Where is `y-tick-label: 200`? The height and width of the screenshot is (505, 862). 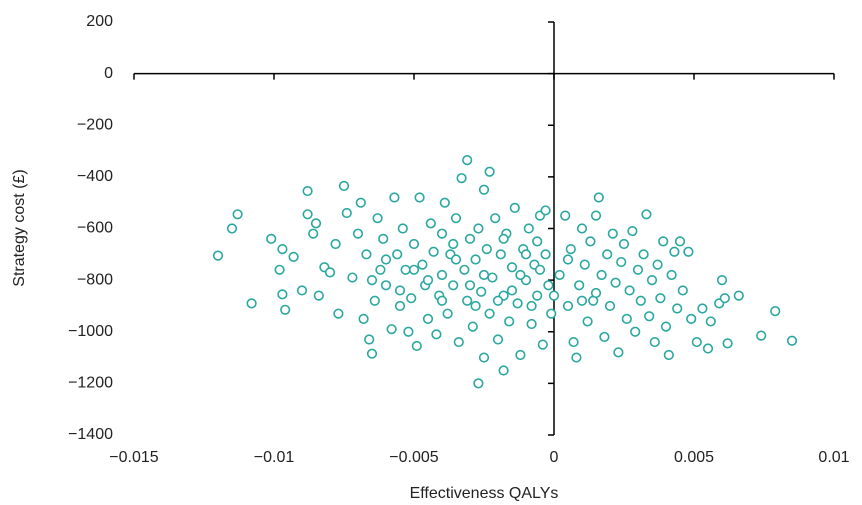
y-tick-label: 200 is located at coordinates (99, 21).